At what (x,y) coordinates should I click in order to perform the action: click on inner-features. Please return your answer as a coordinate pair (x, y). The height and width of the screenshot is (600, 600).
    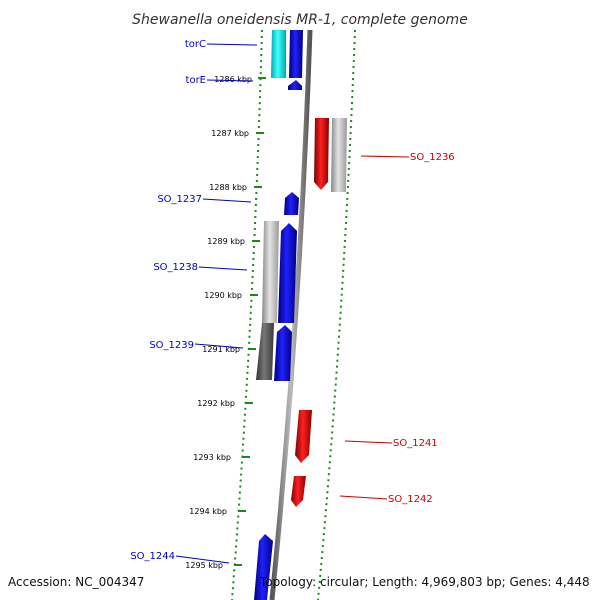
    Looking at the image, I should click on (278, 315).